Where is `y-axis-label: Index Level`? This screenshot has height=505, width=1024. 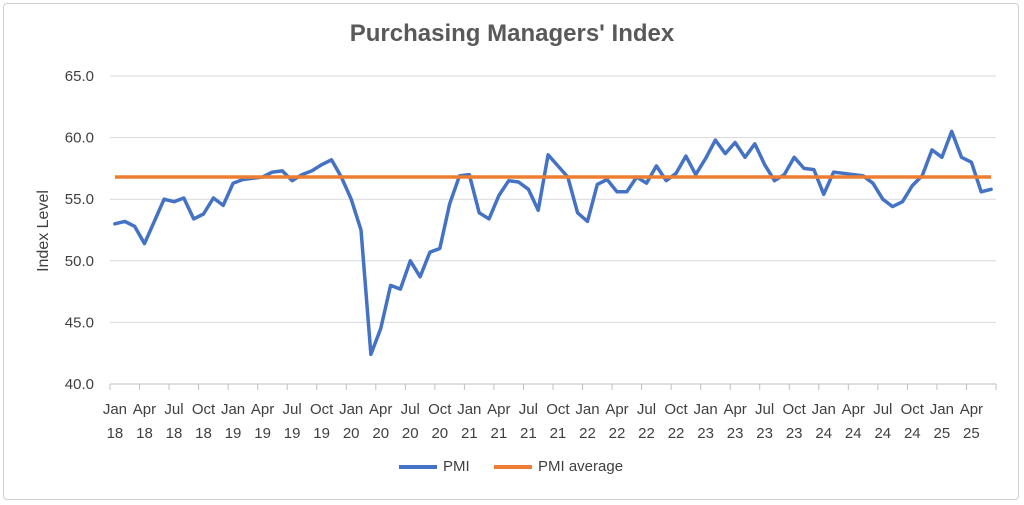 y-axis-label: Index Level is located at coordinates (43, 231).